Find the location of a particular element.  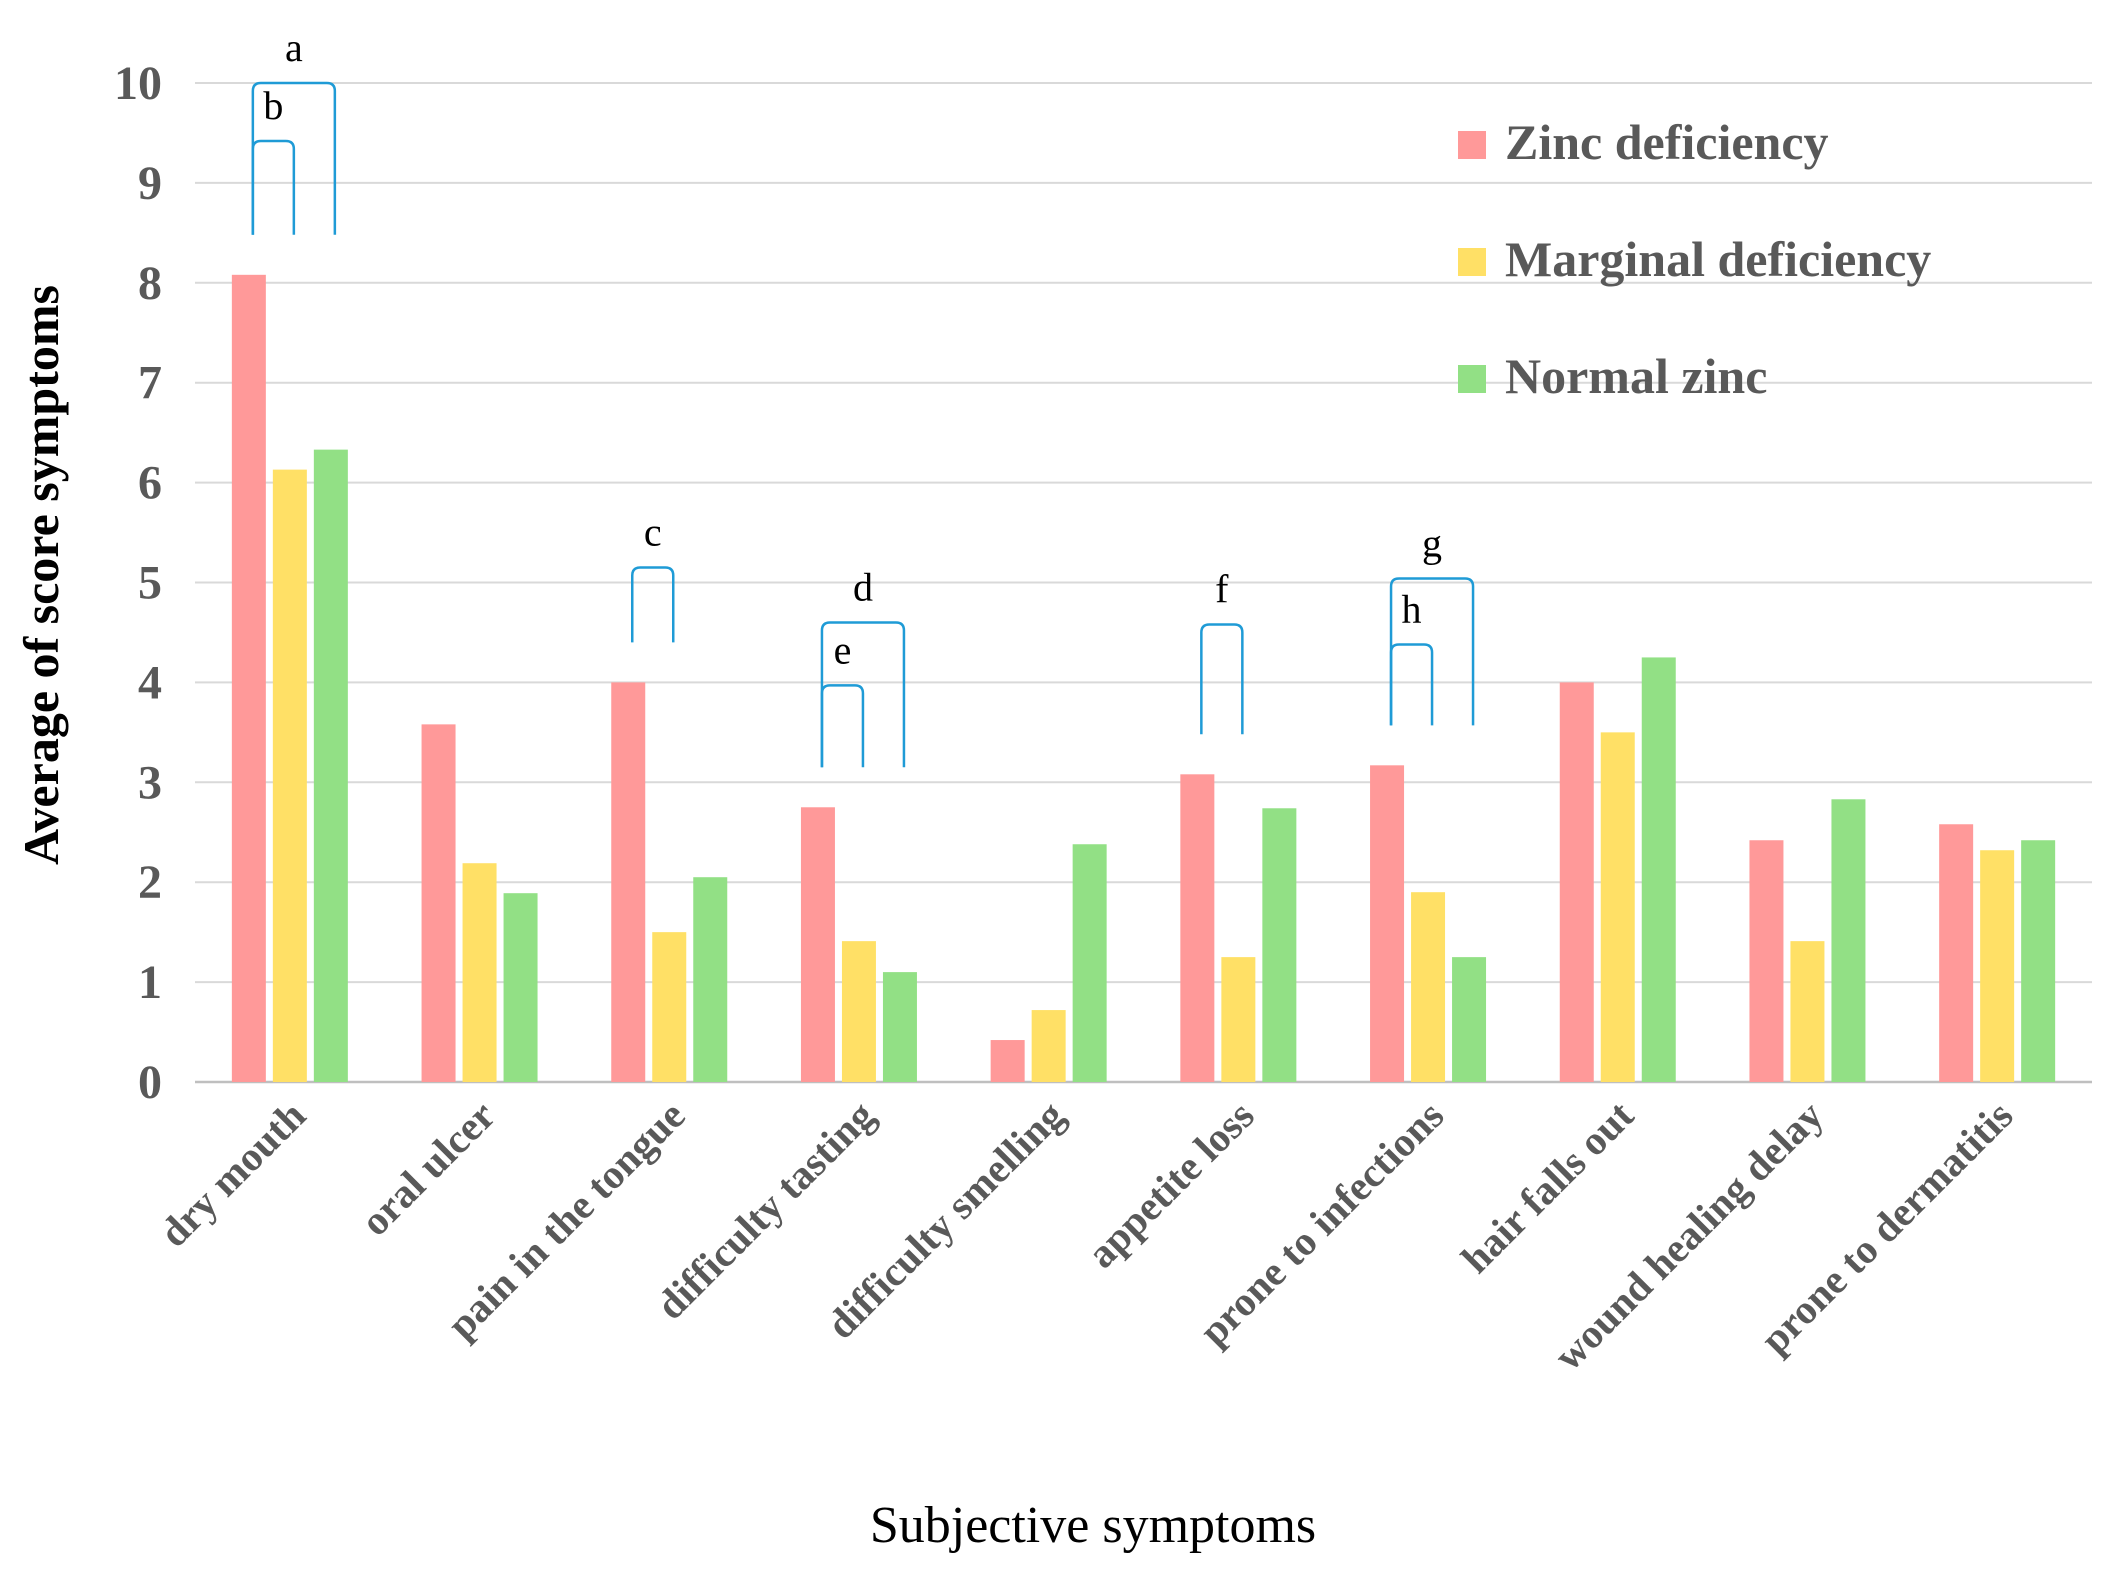

significance-label: e is located at coordinates (843, 649).